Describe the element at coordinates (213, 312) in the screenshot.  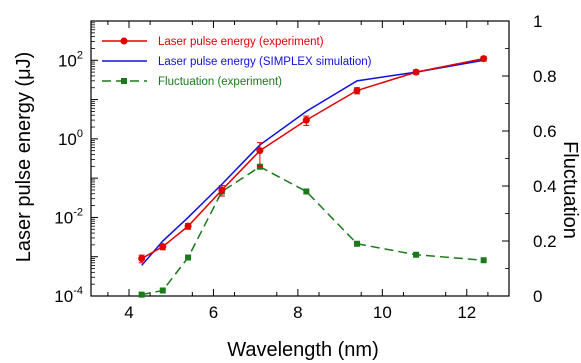
I see `x-tick-label: 6` at that location.